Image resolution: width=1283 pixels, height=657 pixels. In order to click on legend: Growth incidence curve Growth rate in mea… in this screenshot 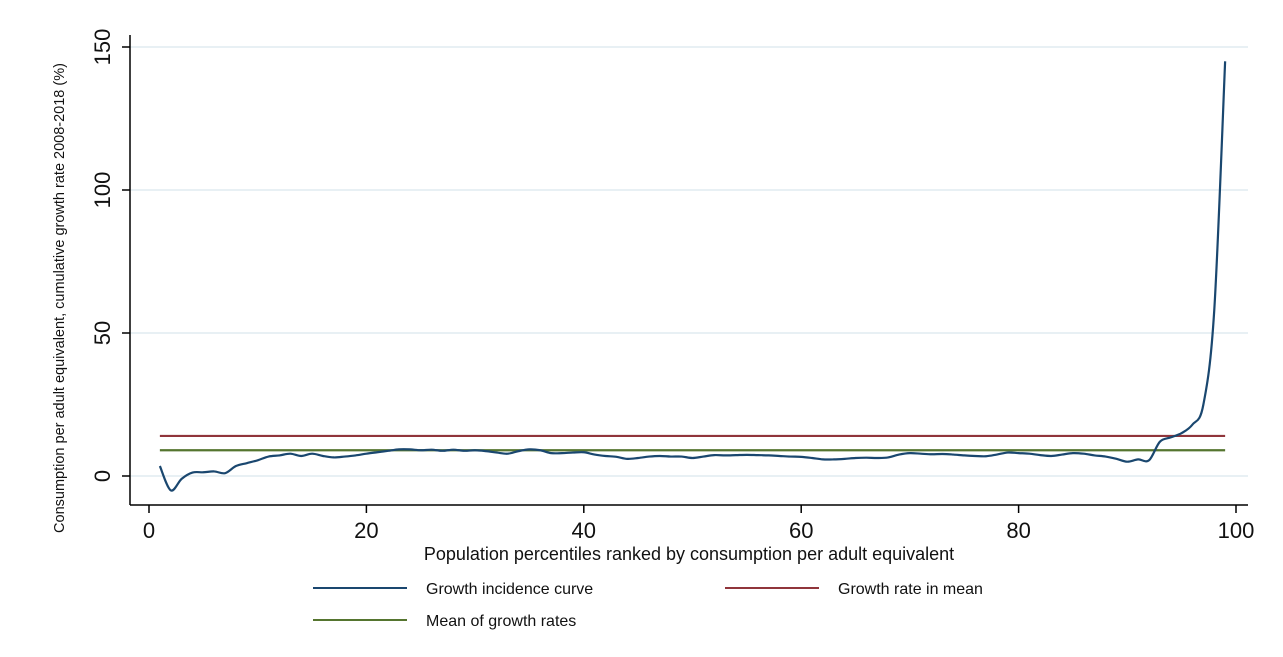, I will do `click(648, 605)`.